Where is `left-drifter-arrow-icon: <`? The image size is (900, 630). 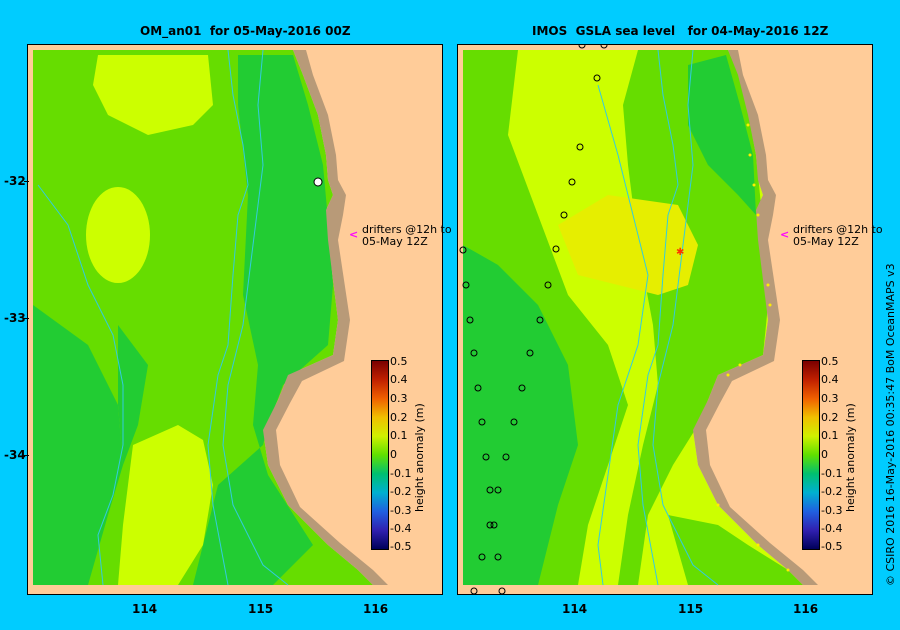 left-drifter-arrow-icon: < is located at coordinates (354, 234).